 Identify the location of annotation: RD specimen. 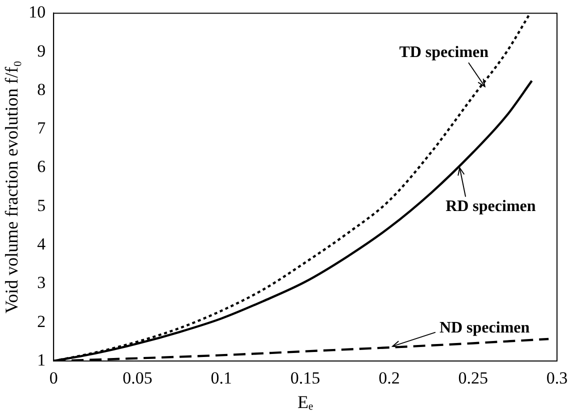
(491, 206).